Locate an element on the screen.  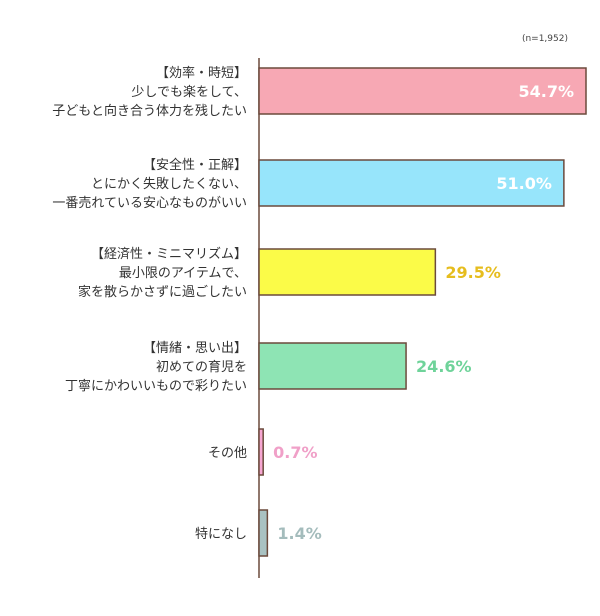
category-label: 特になし is located at coordinates (221, 534).